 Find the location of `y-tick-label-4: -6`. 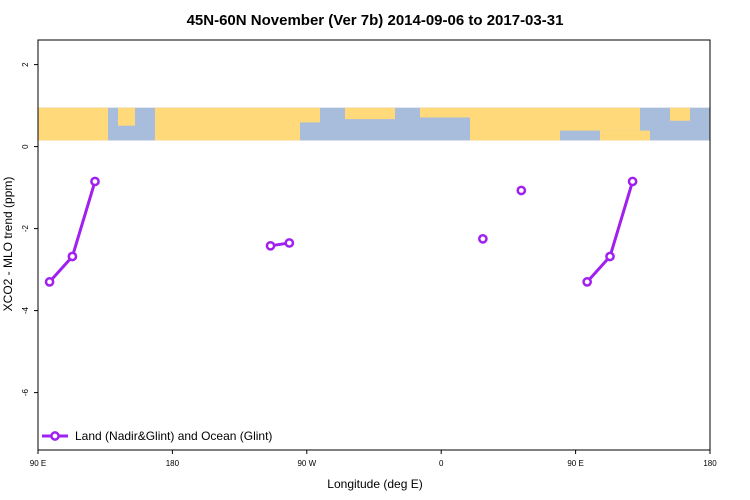

y-tick-label-4: -6 is located at coordinates (25, 392).